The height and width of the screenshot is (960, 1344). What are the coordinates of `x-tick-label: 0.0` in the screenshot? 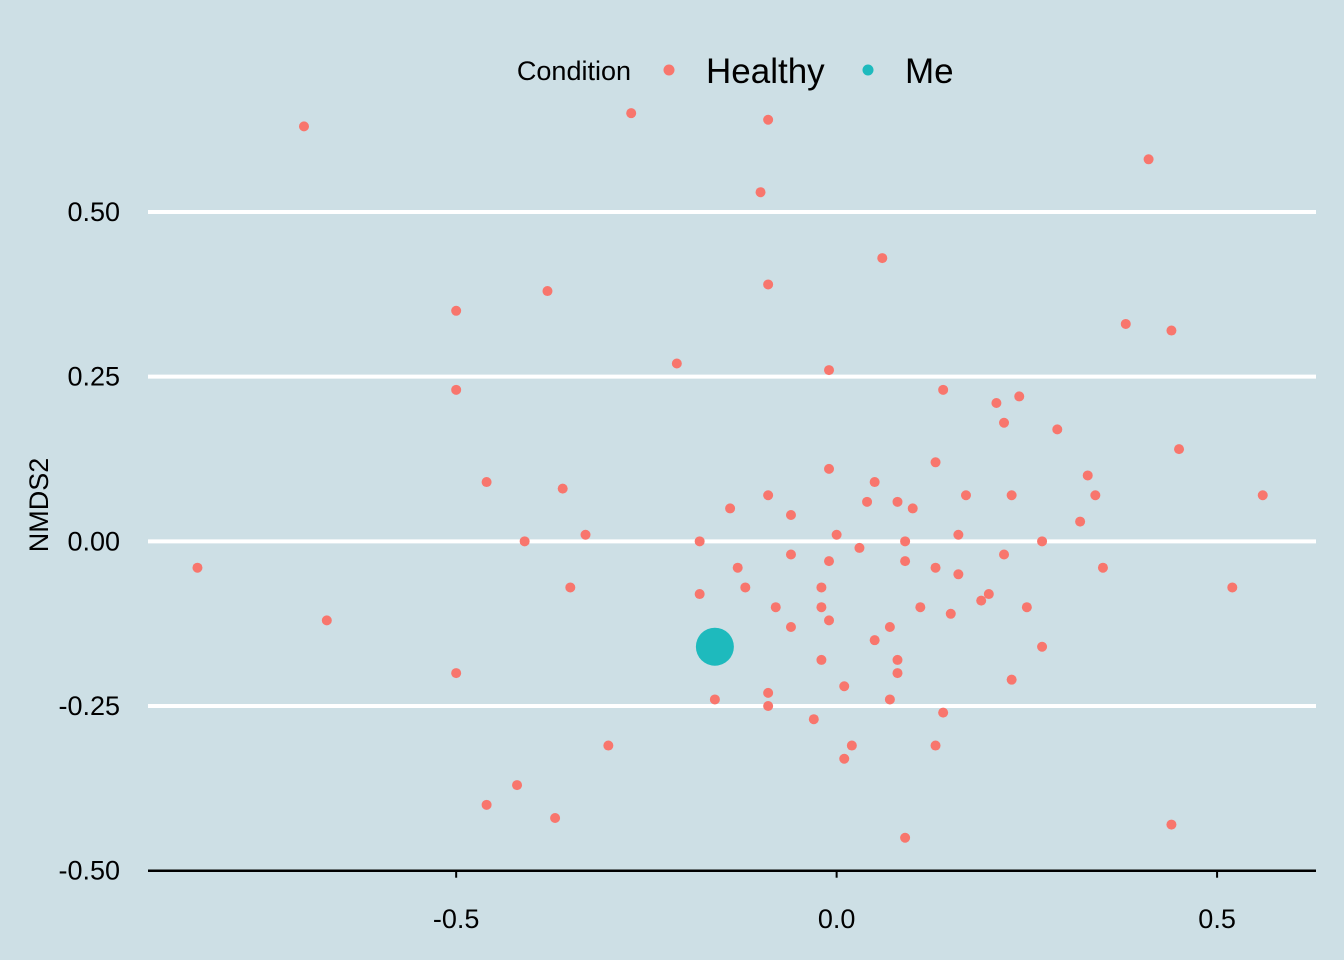 It's located at (837, 919).